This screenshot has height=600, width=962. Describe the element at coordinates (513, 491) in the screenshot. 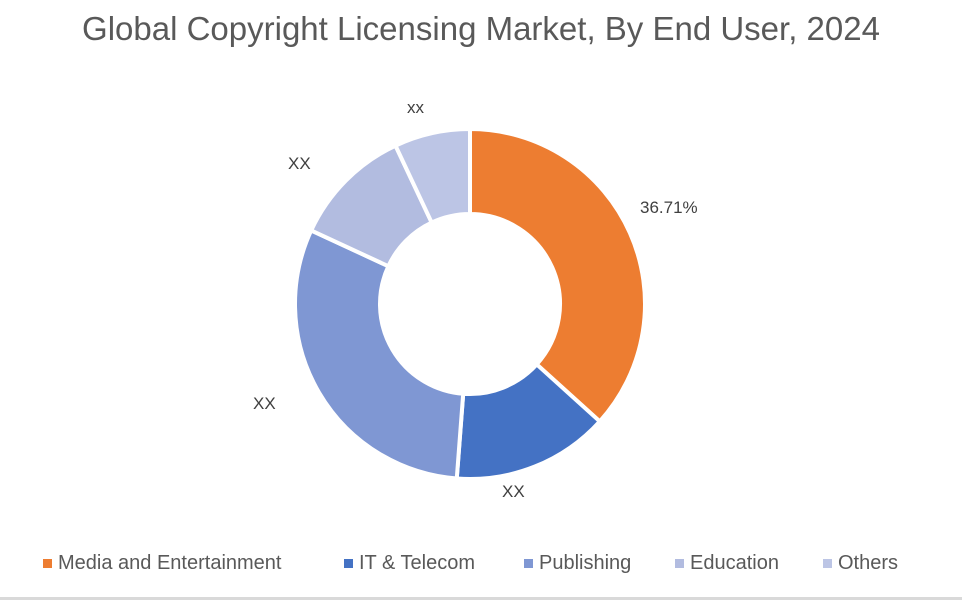

I see `data-label-it-telecom: XX` at that location.